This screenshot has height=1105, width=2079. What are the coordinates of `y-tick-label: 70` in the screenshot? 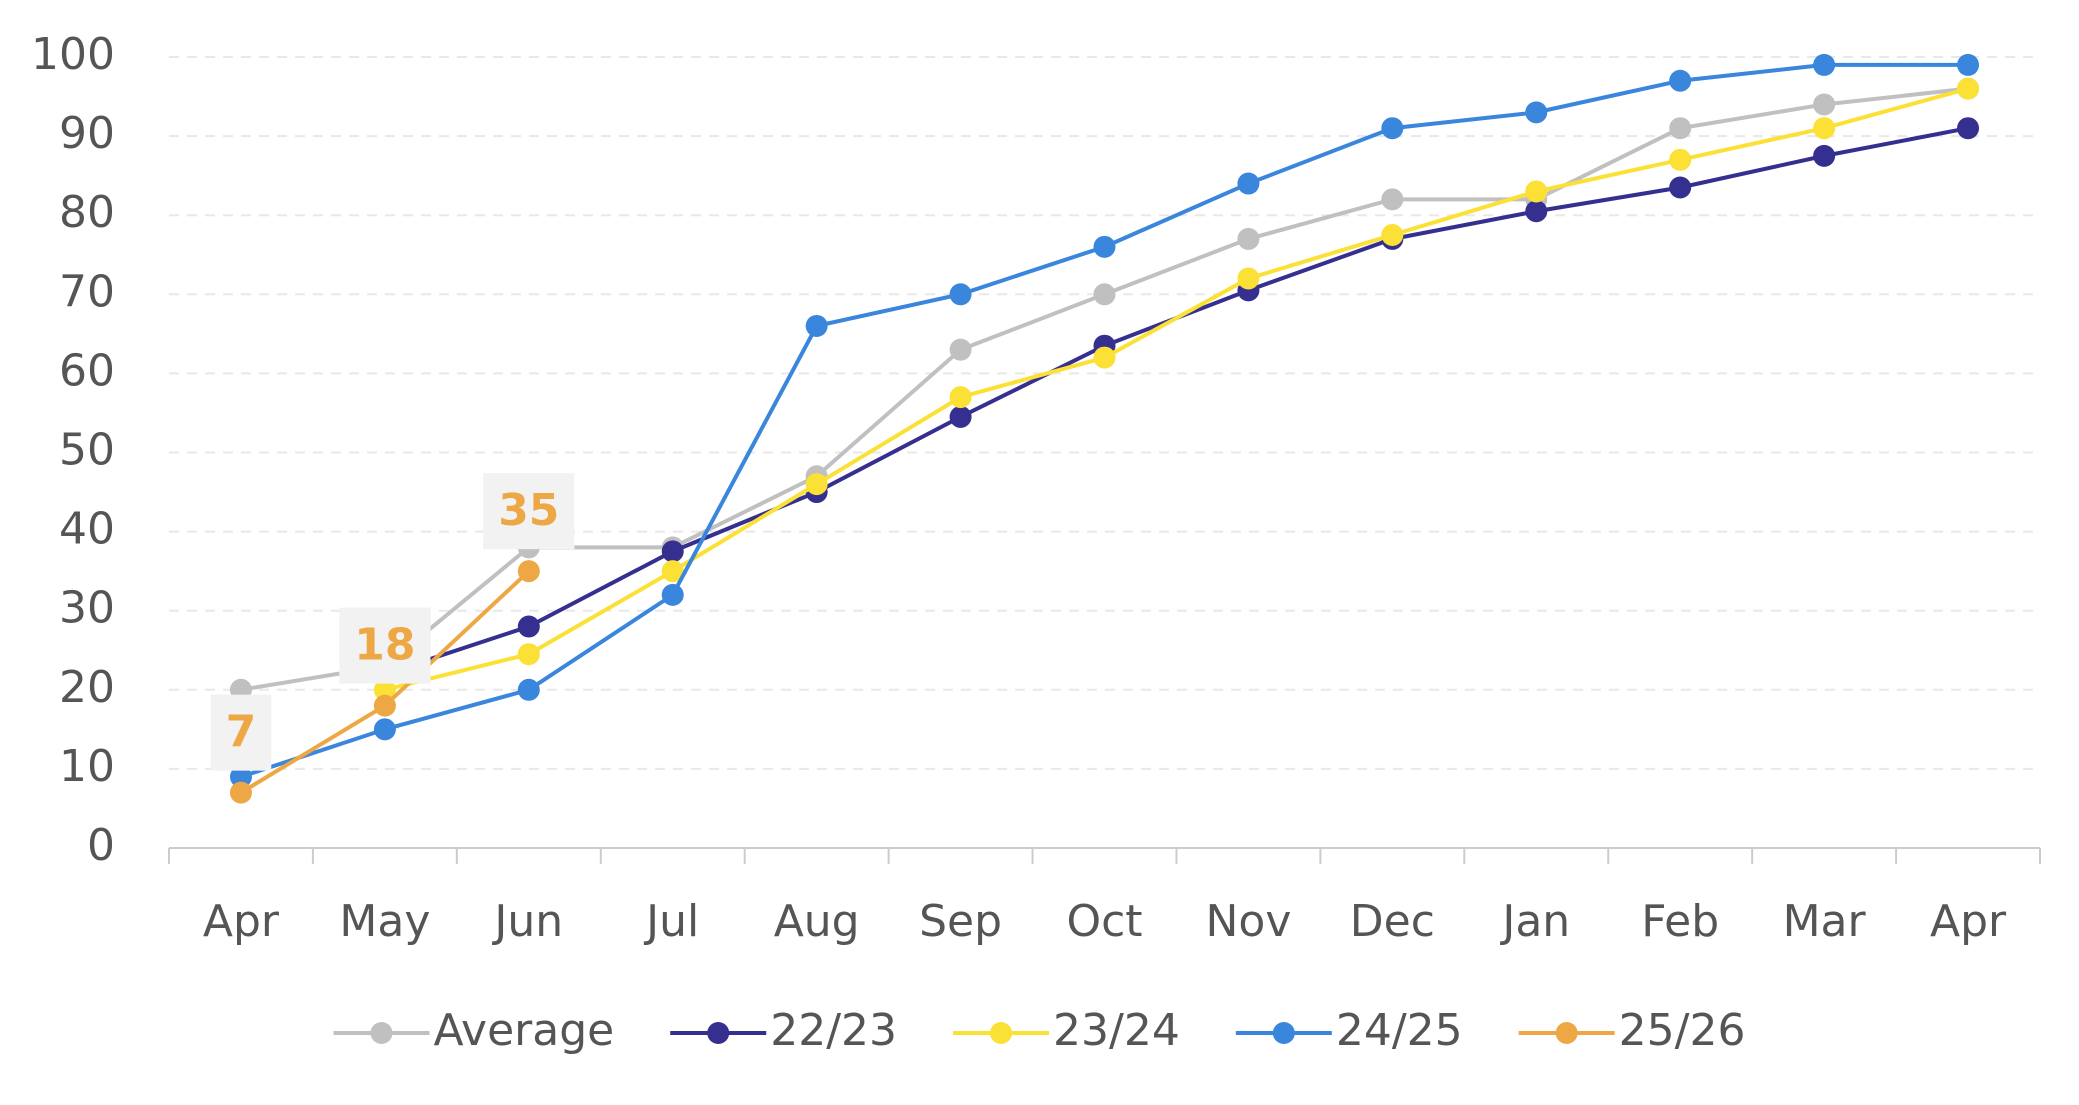 It's located at (87, 291).